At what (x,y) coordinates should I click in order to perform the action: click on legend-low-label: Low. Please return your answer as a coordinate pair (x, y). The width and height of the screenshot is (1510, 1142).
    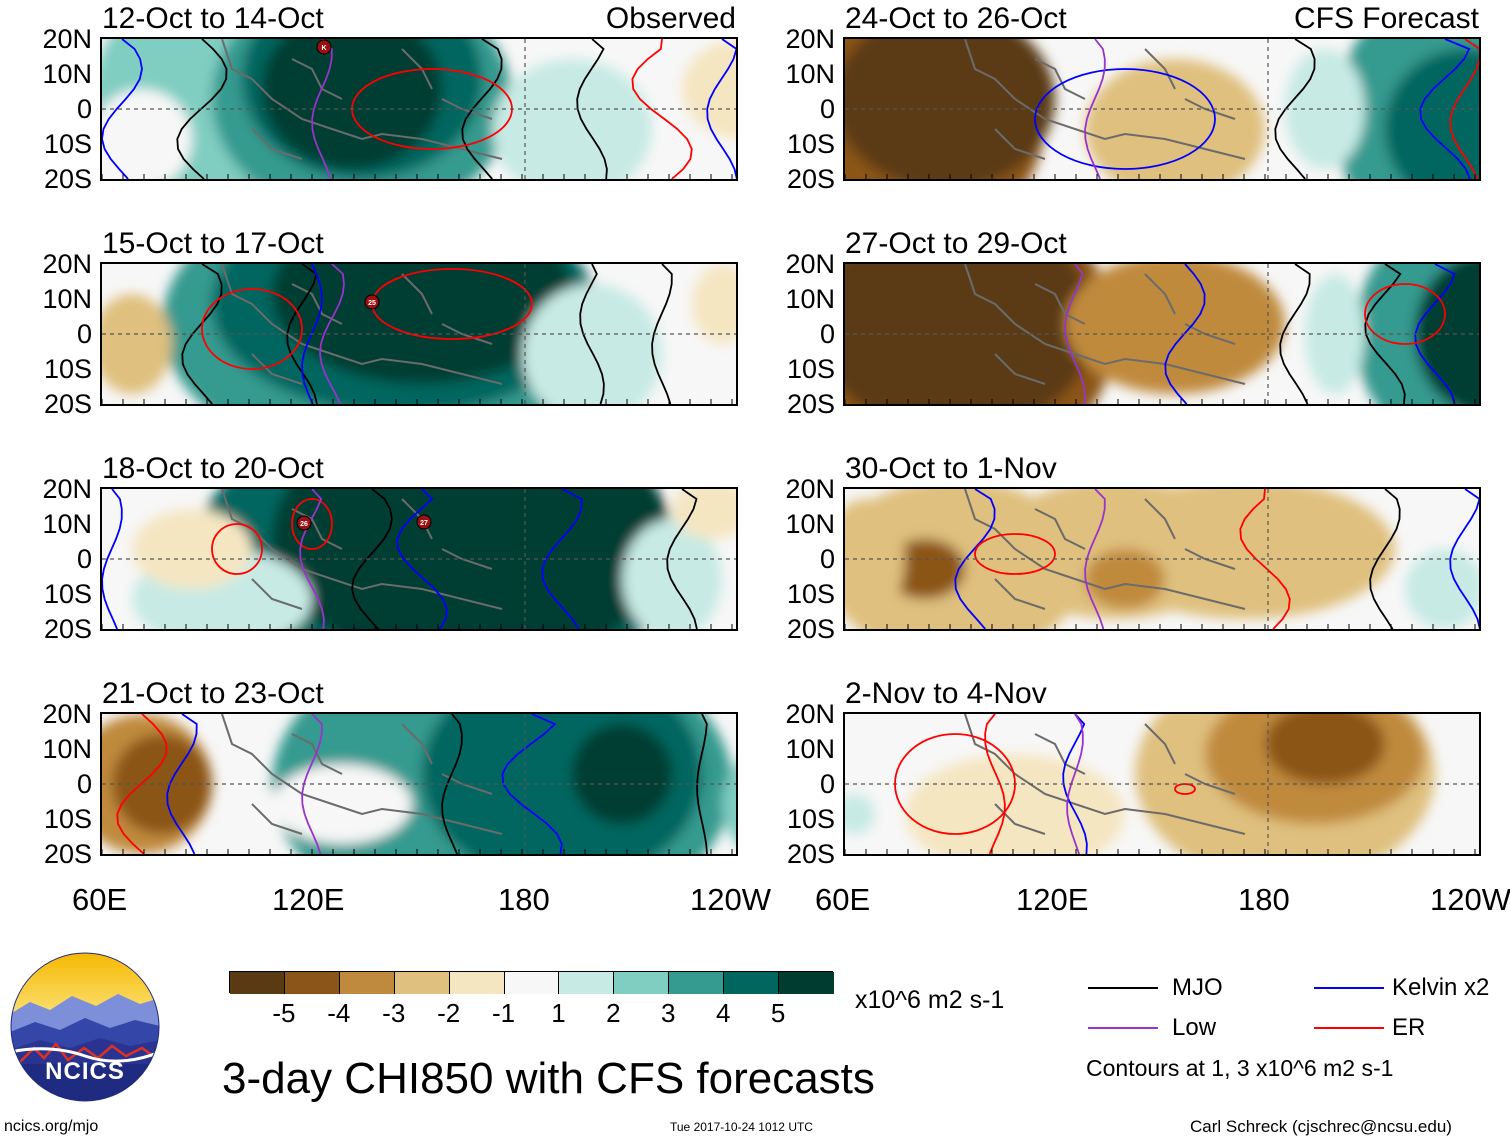
    Looking at the image, I should click on (1194, 1027).